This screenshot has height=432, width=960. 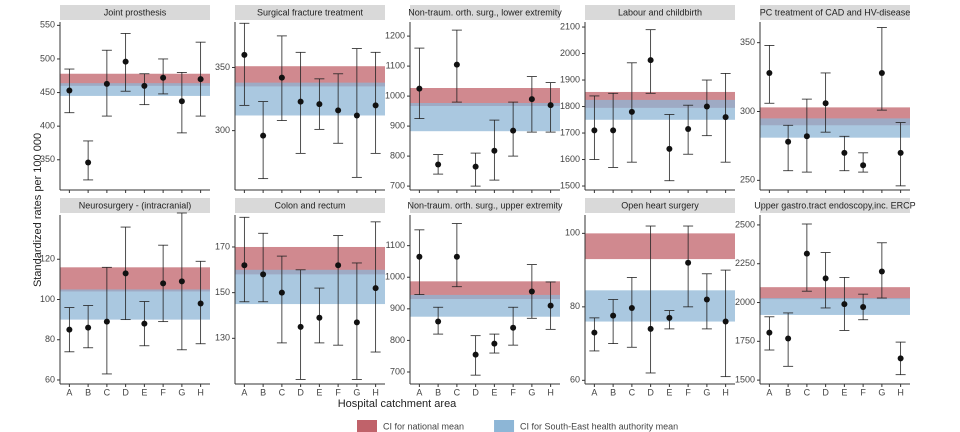 What do you see at coordinates (660, 12) in the screenshot?
I see `panel-title: Labour and childbirth` at bounding box center [660, 12].